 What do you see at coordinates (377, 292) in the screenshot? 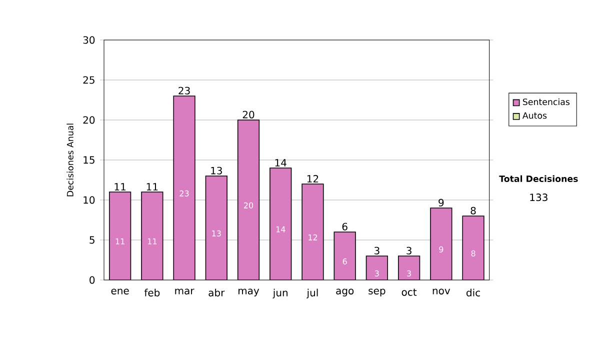
I see `x-tick-label: sep` at bounding box center [377, 292].